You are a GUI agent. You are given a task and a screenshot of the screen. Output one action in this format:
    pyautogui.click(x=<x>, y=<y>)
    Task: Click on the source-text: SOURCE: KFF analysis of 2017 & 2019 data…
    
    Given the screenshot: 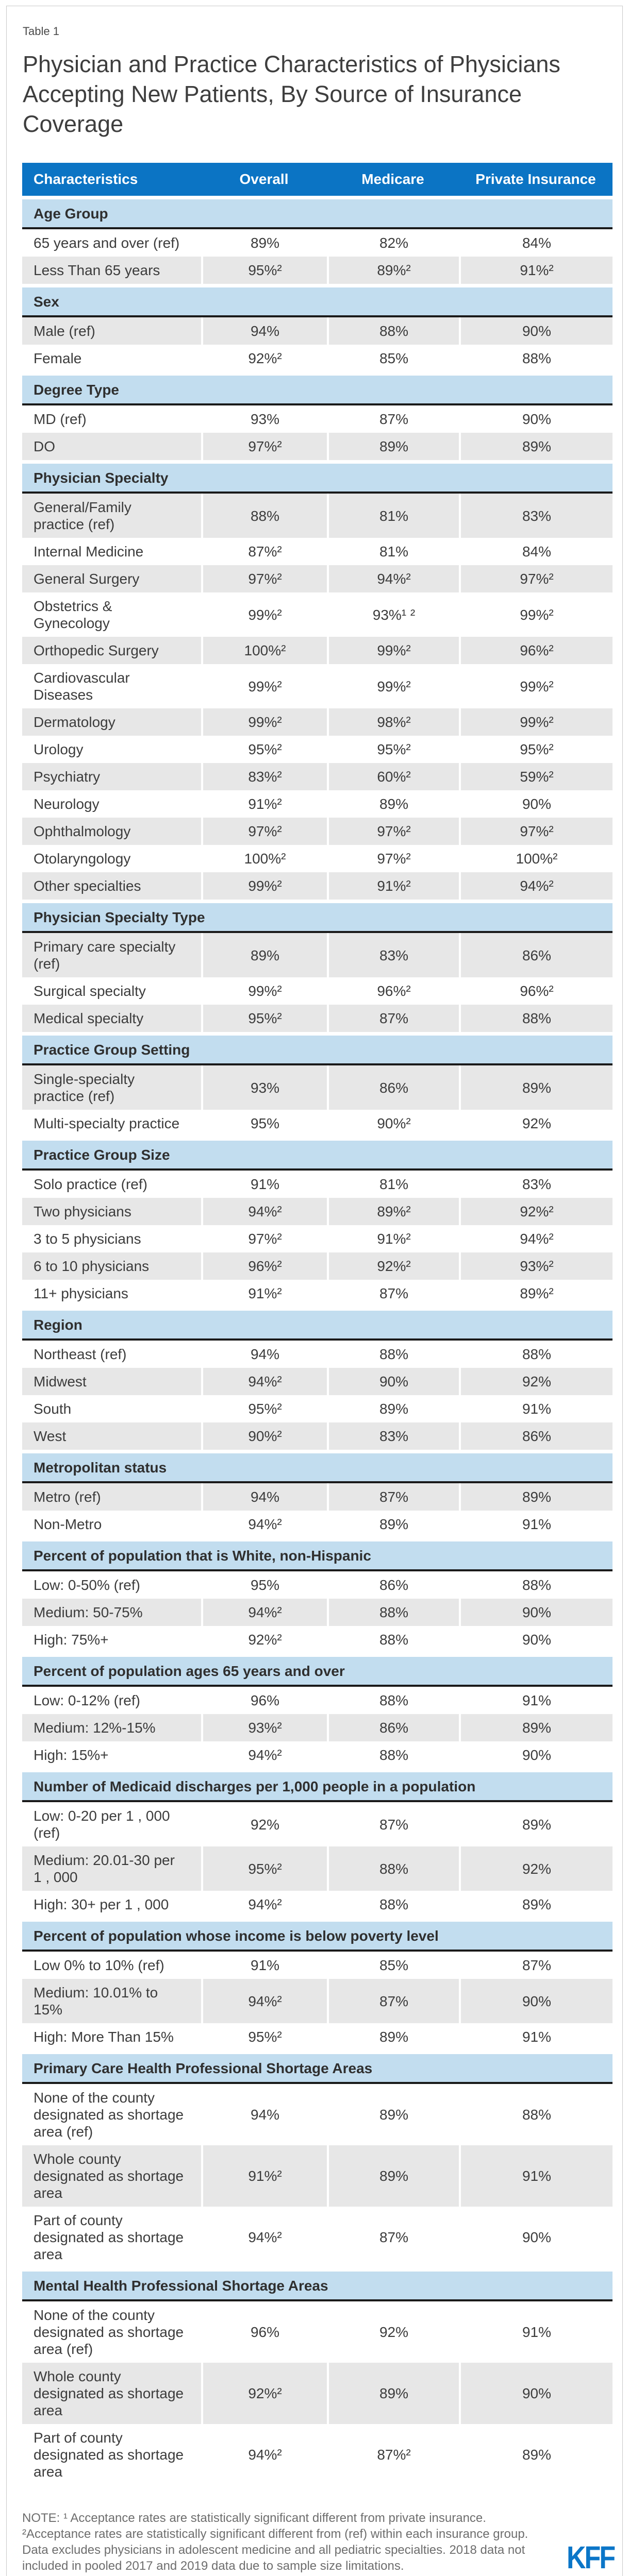 What is the action you would take?
    pyautogui.click(x=283, y=2575)
    